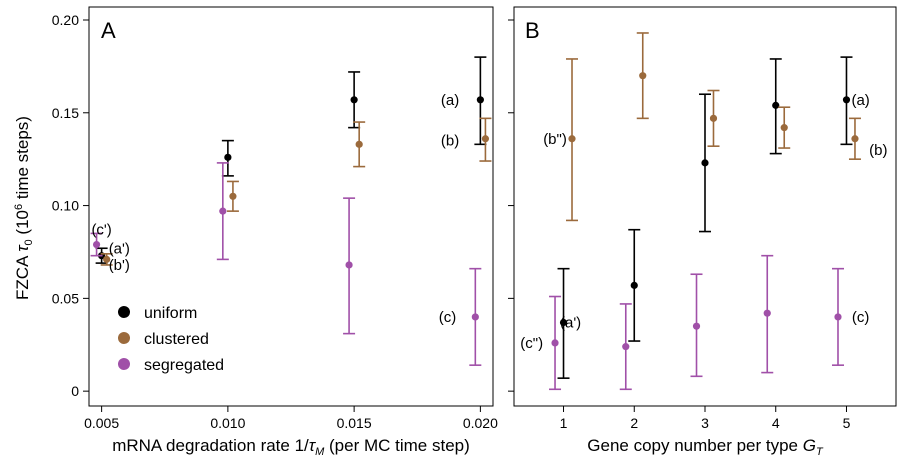 This screenshot has height=459, width=900. What do you see at coordinates (572, 139) in the screenshot?
I see `panel-b-clustered-1-point` at bounding box center [572, 139].